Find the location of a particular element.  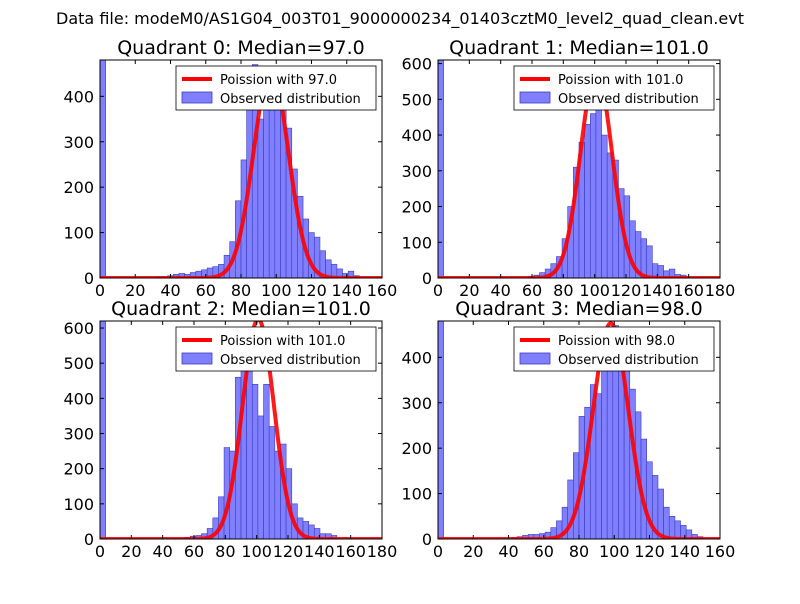

x-tick-label: 140 is located at coordinates (319, 551).